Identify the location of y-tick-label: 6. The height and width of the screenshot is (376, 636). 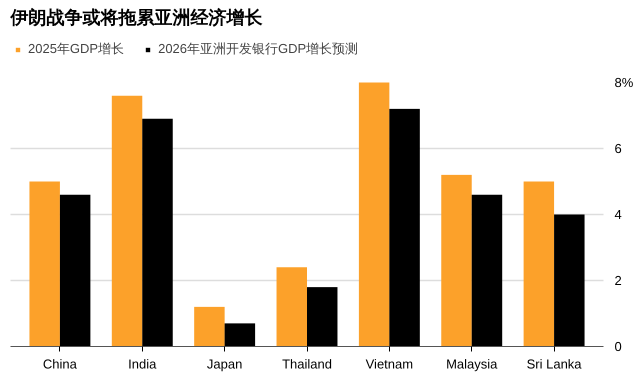
(618, 148).